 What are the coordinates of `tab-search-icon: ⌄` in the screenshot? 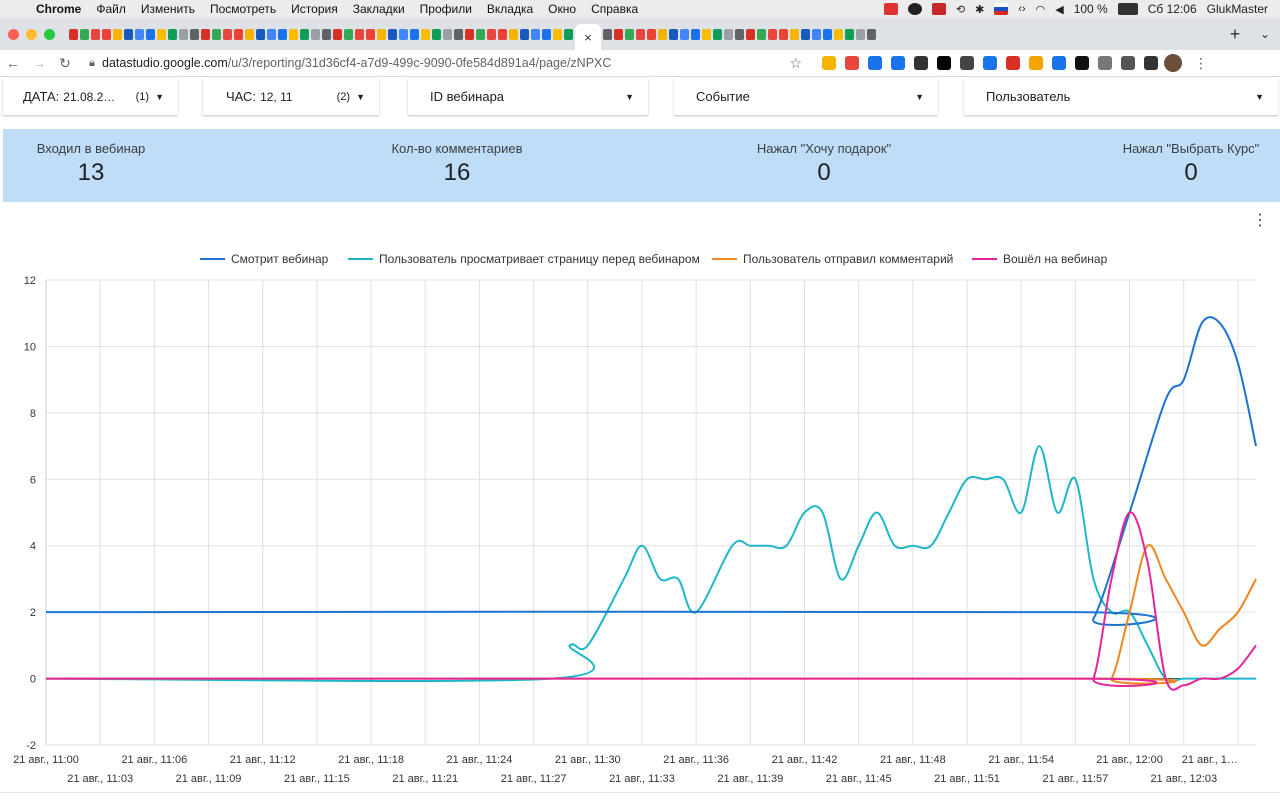 It's located at (1265, 34).